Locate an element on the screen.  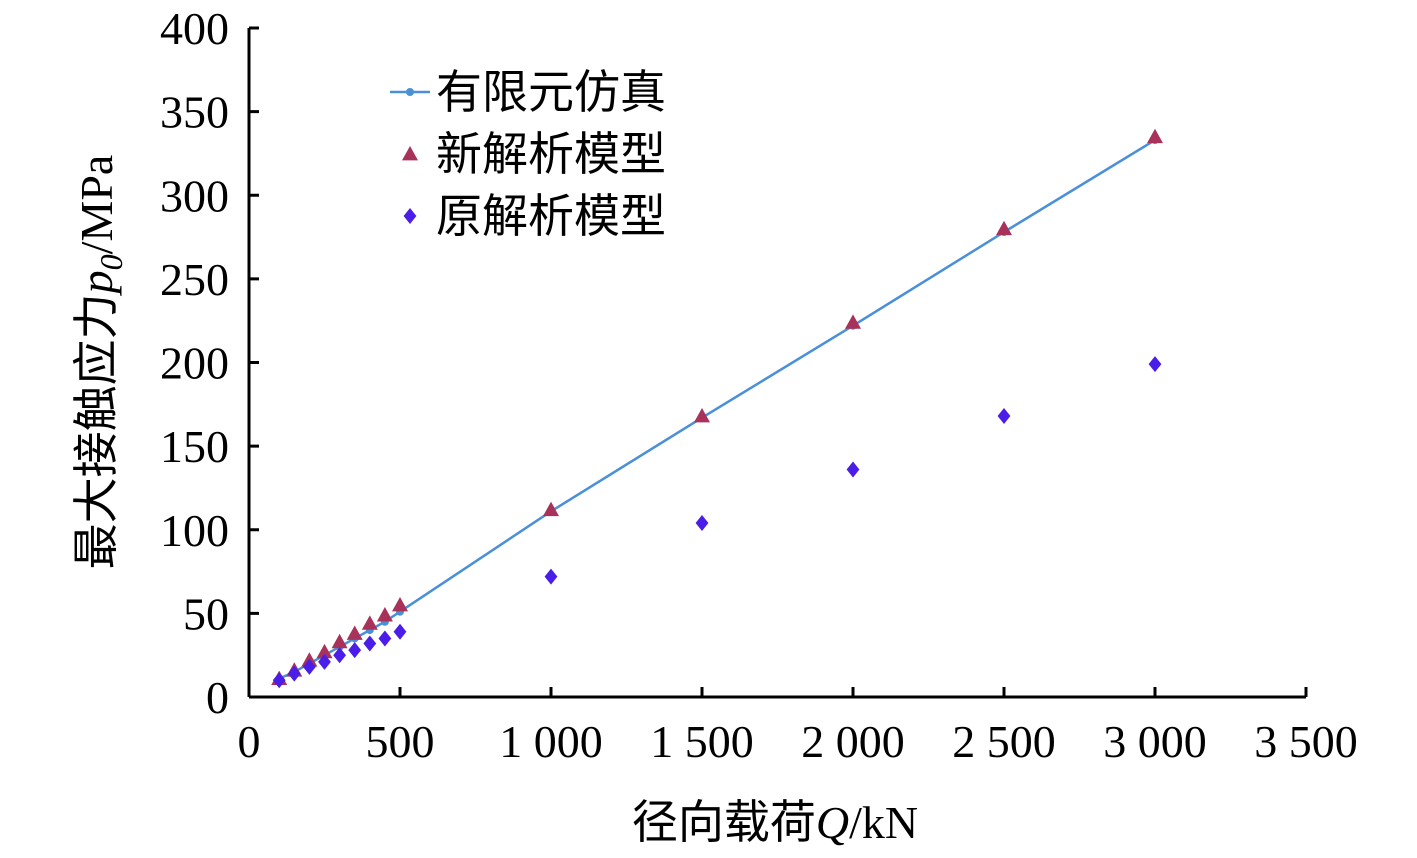
x-tick-label: 1 500 is located at coordinates (702, 741).